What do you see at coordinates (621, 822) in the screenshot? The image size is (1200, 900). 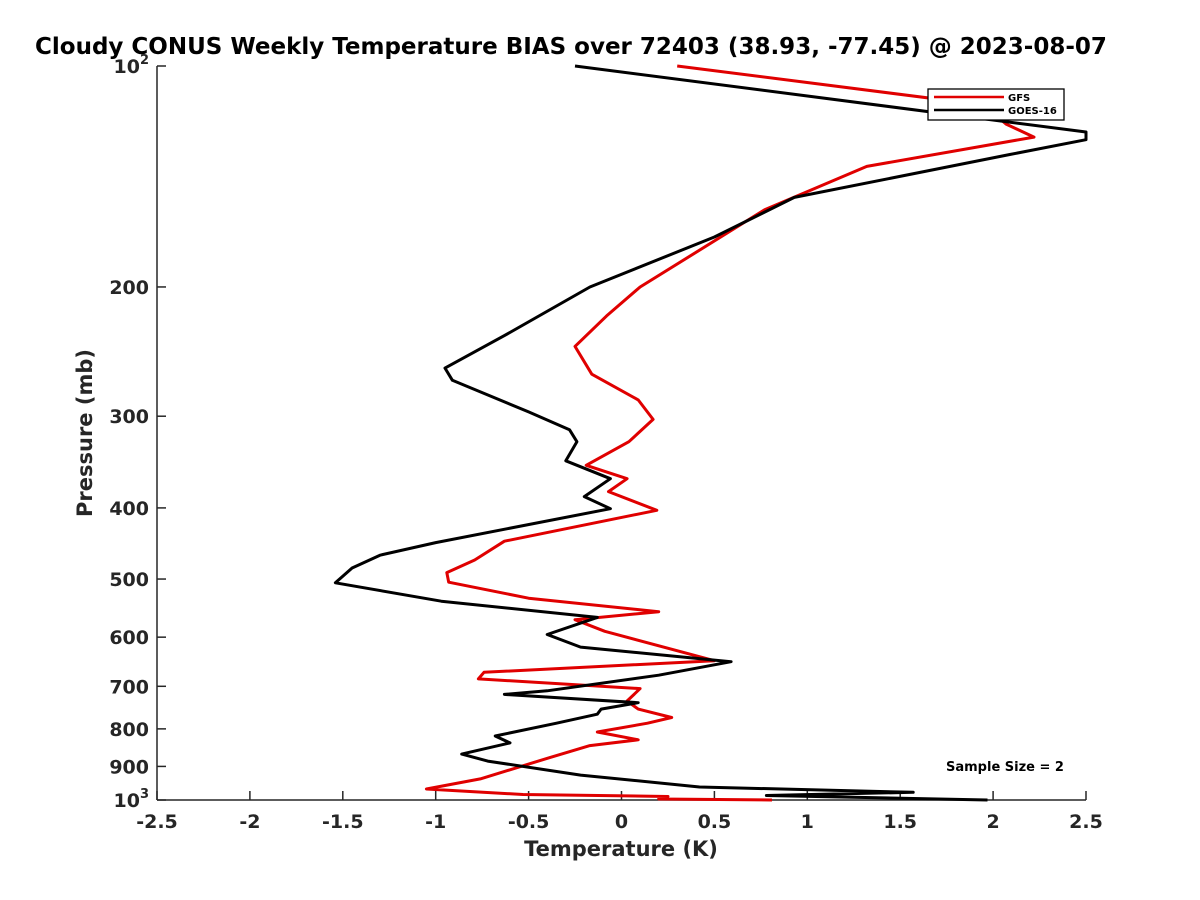 I see `x-tick-label: 0` at bounding box center [621, 822].